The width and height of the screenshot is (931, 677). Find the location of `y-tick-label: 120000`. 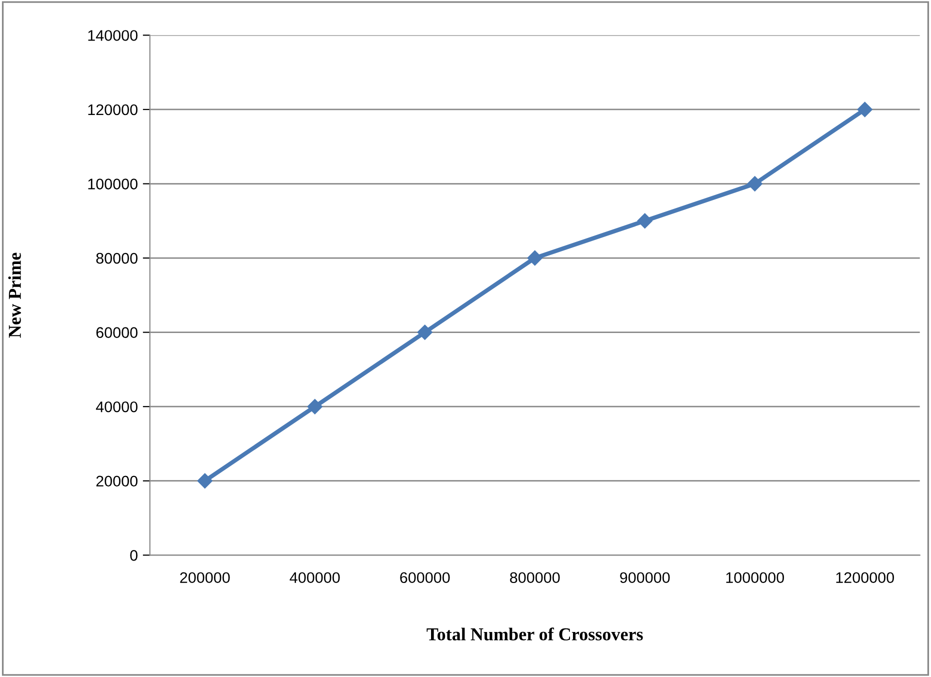

y-tick-label: 120000 is located at coordinates (113, 110).